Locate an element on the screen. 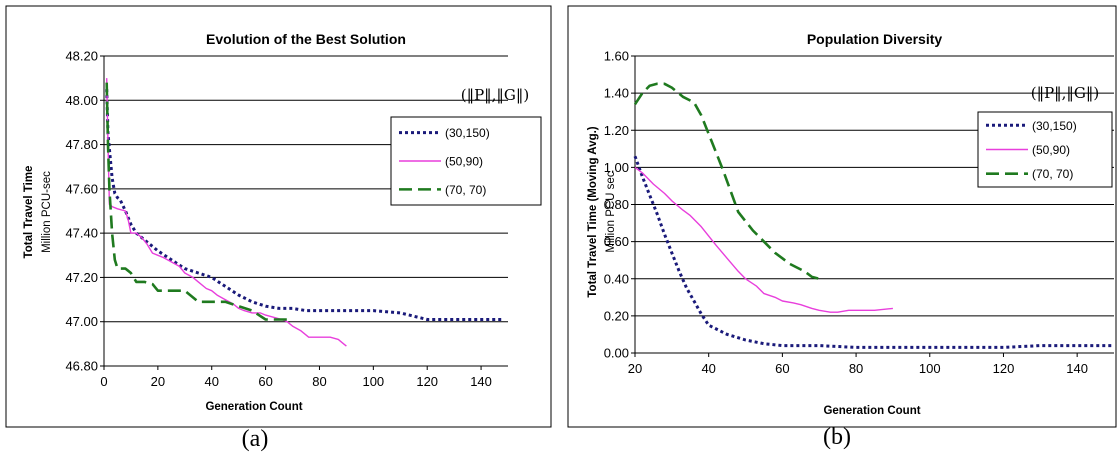 This screenshot has height=466, width=1120. y-tick-label: 48.00 is located at coordinates (81, 100).